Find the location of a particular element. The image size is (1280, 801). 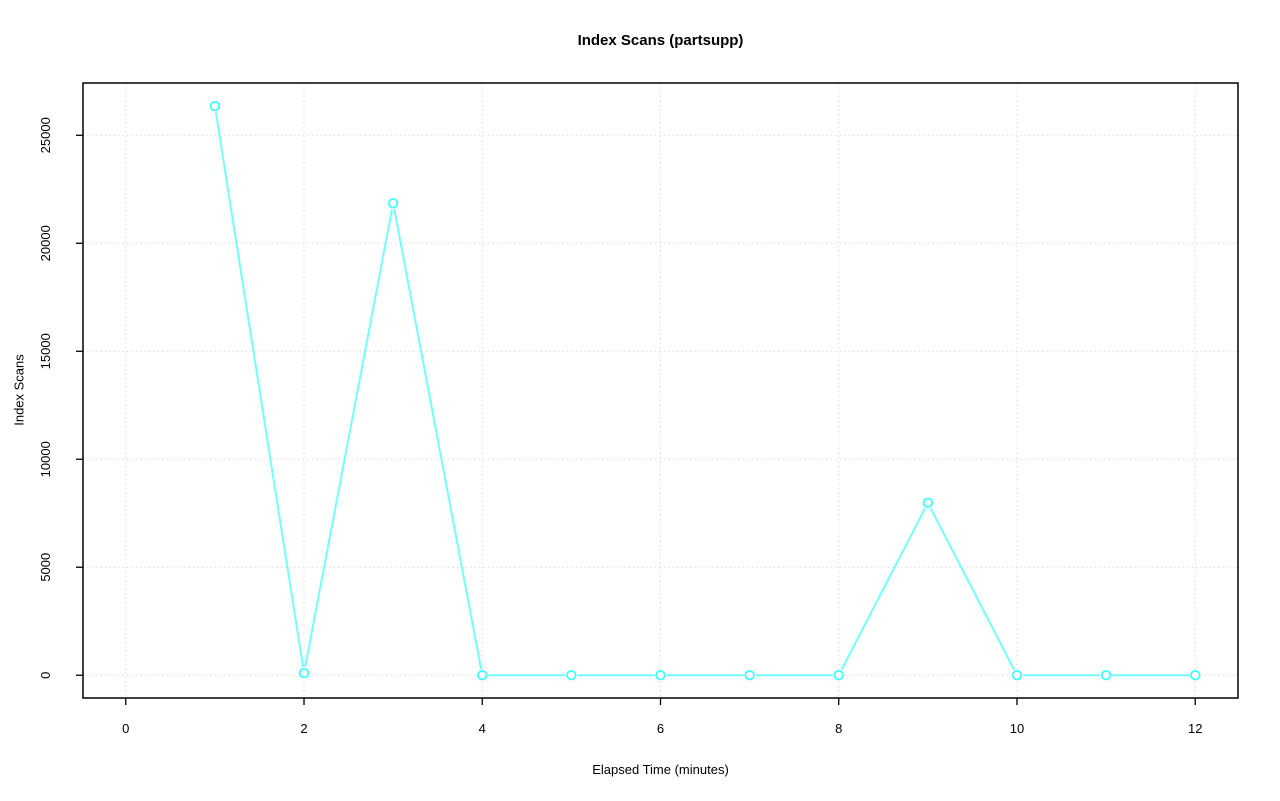

x-axis-label: Elapsed Time (minutes) is located at coordinates (660, 769).